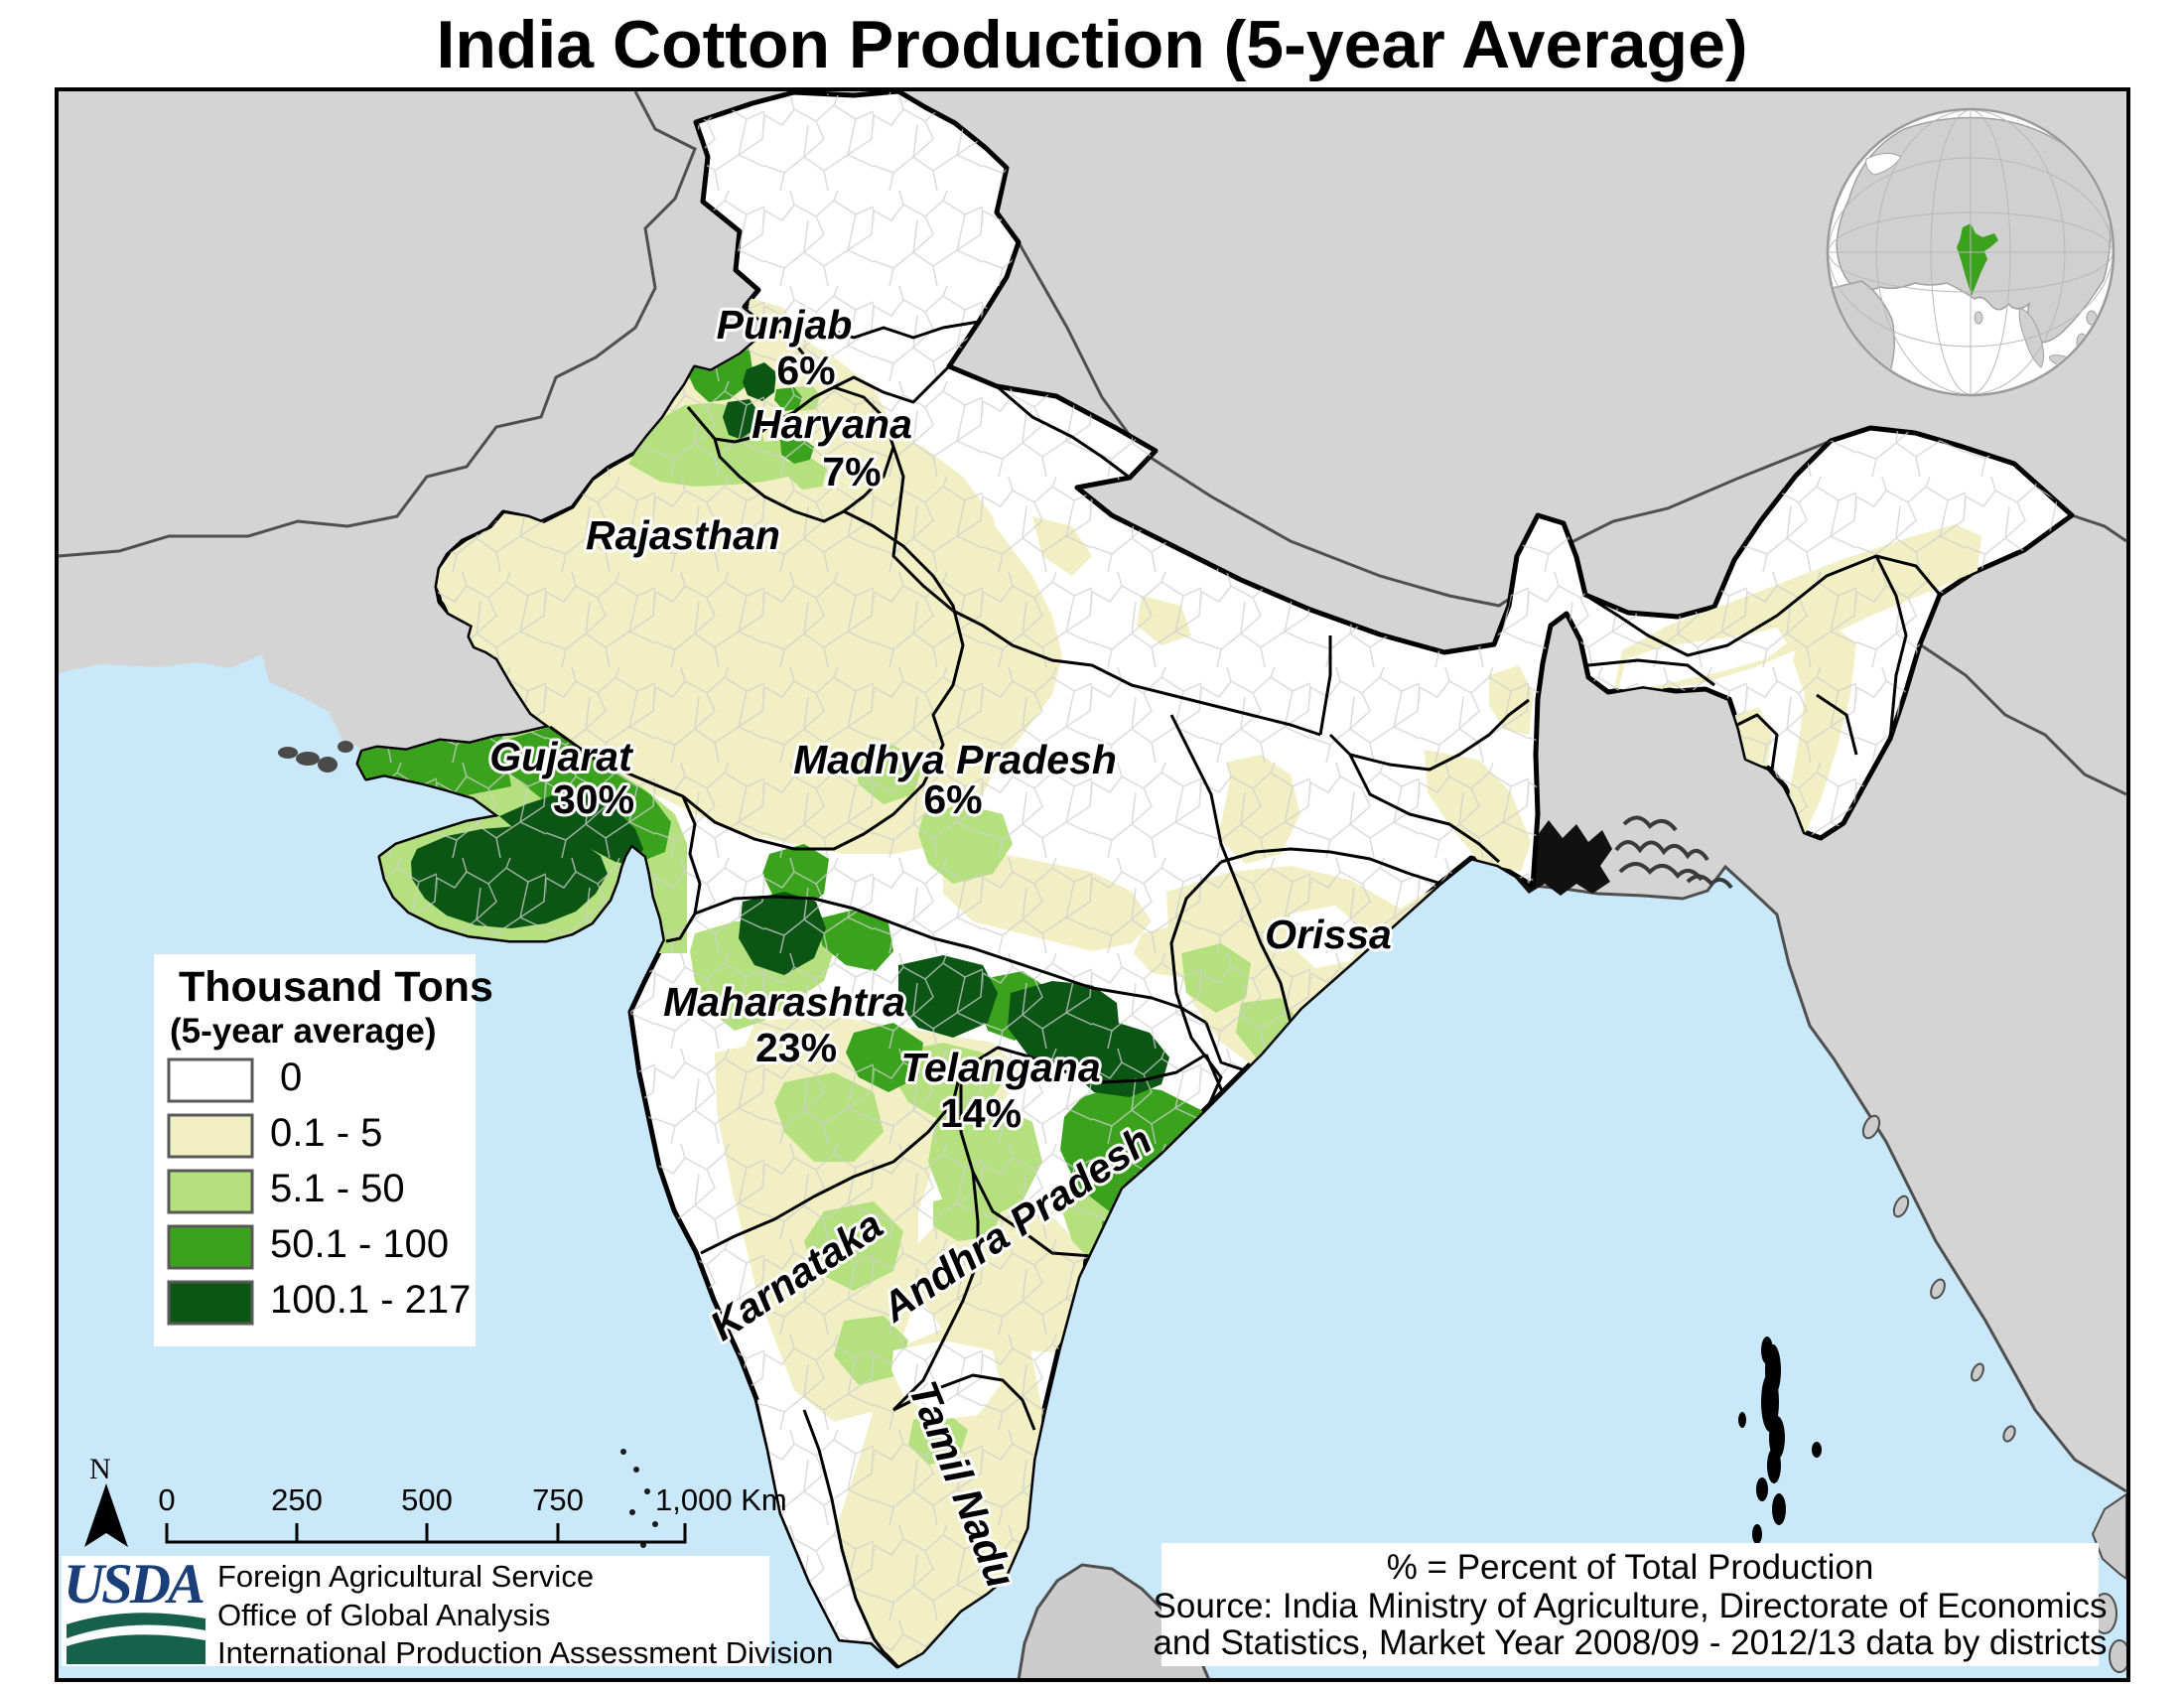 The image size is (2184, 1688). I want to click on svg-text: 30%, so click(593, 799).